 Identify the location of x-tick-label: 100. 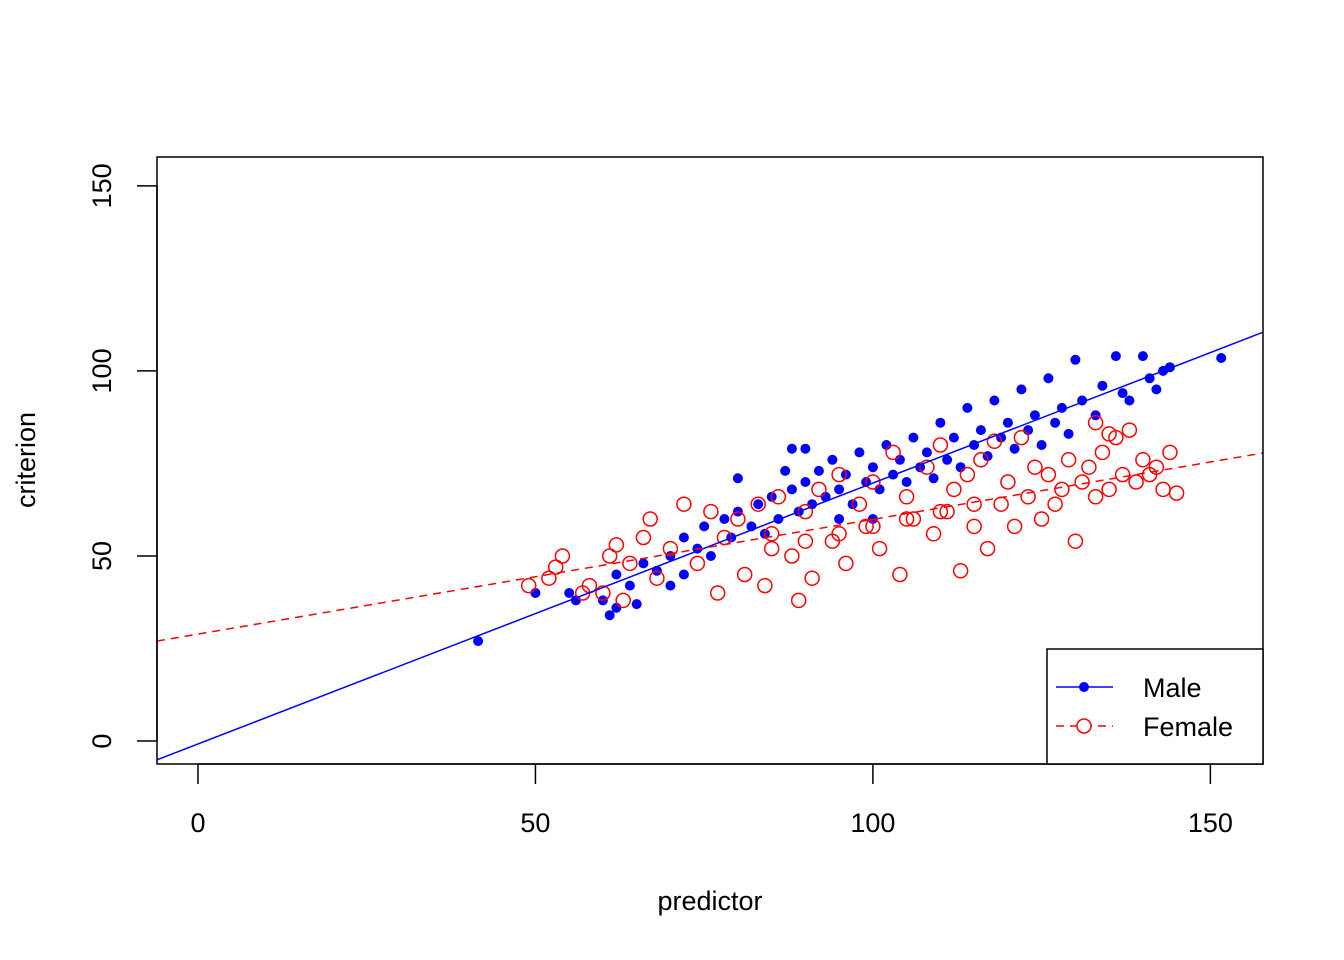
(872, 823).